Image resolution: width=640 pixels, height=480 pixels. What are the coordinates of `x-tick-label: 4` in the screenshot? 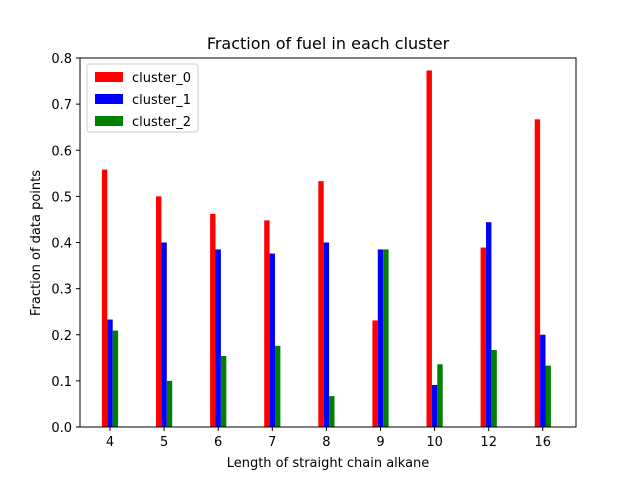 It's located at (110, 442).